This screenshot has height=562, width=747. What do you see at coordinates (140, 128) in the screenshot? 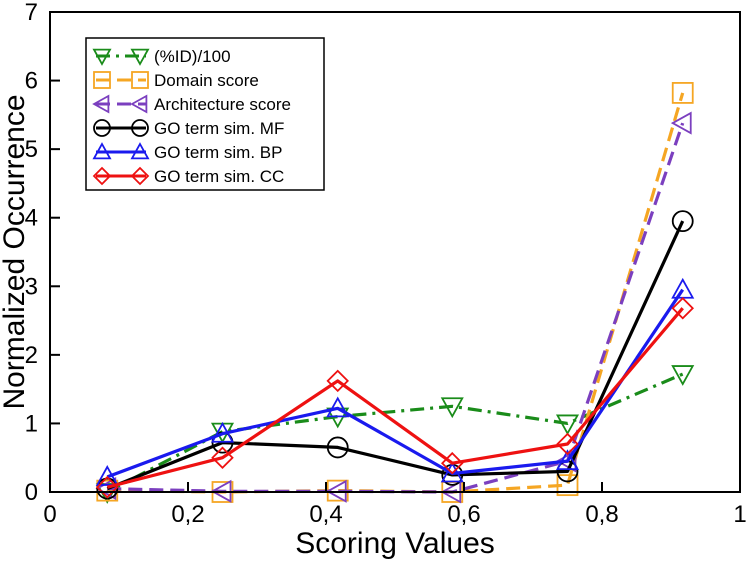
I see `legend-go-term-sim-mf-right-marker` at bounding box center [140, 128].